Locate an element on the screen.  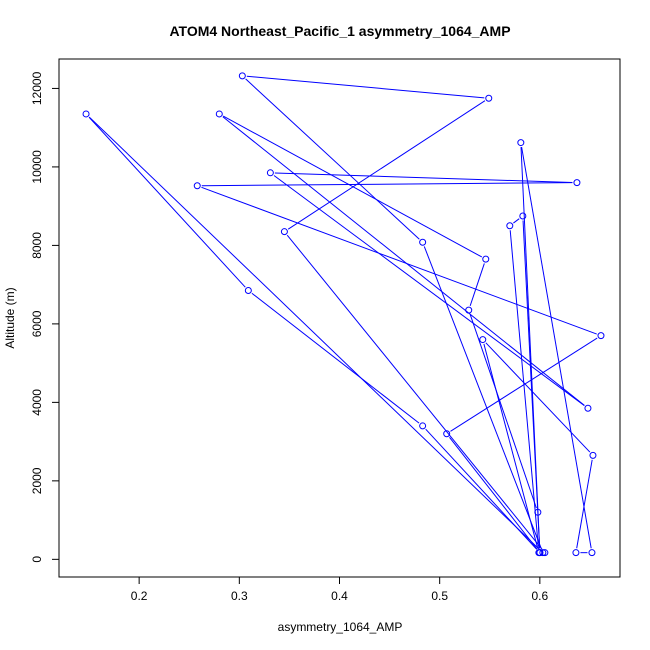
x-tick-label: 0.3 is located at coordinates (239, 596).